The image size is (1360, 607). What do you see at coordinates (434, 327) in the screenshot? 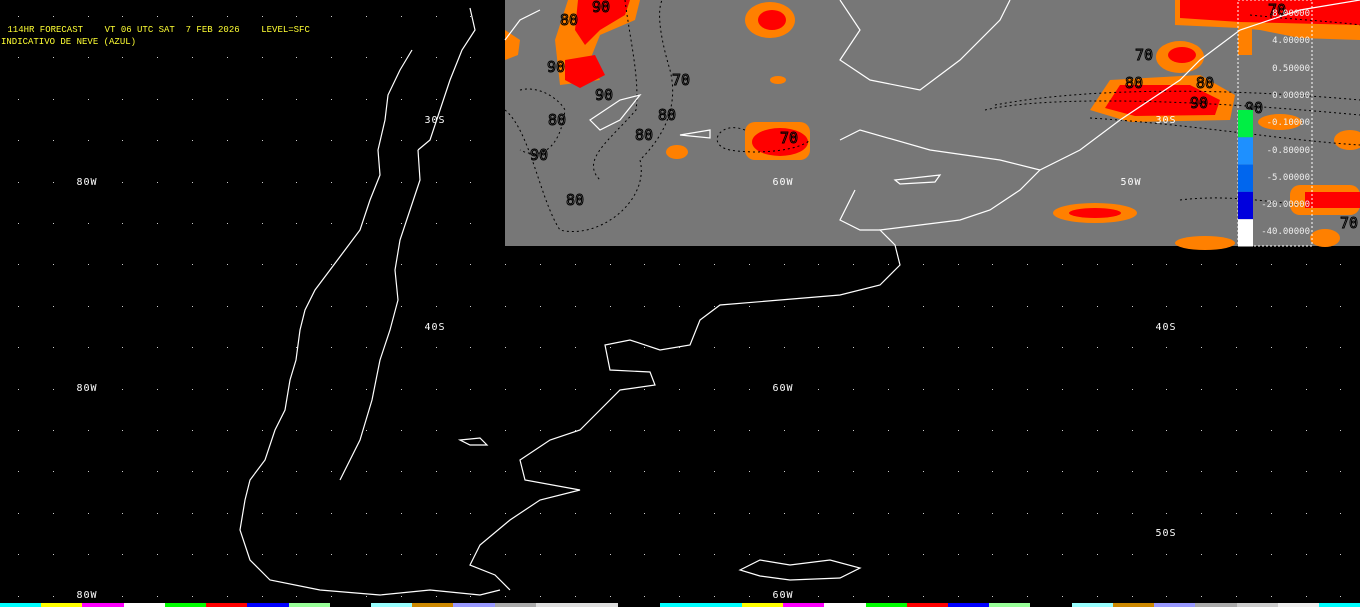
I see `grid-label: 40S` at bounding box center [434, 327].